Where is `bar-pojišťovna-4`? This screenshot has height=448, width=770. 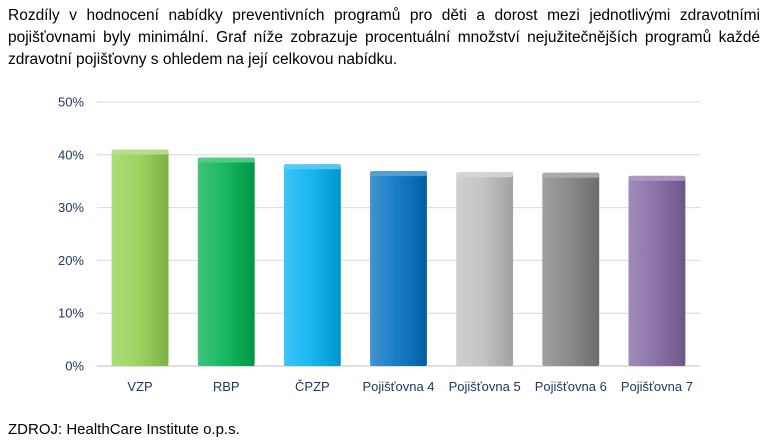 bar-pojišťovna-4 is located at coordinates (398, 268).